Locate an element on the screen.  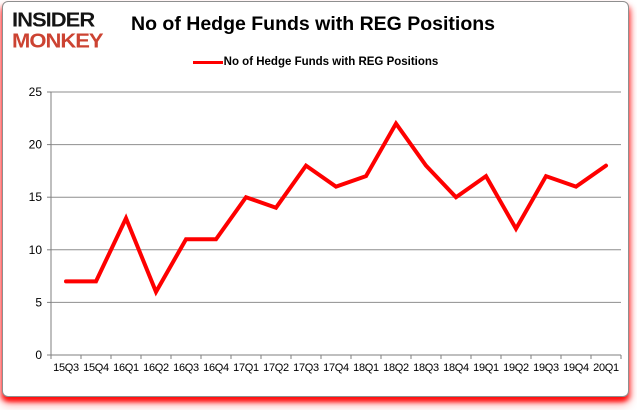
legend-line-swatch is located at coordinates (207, 62).